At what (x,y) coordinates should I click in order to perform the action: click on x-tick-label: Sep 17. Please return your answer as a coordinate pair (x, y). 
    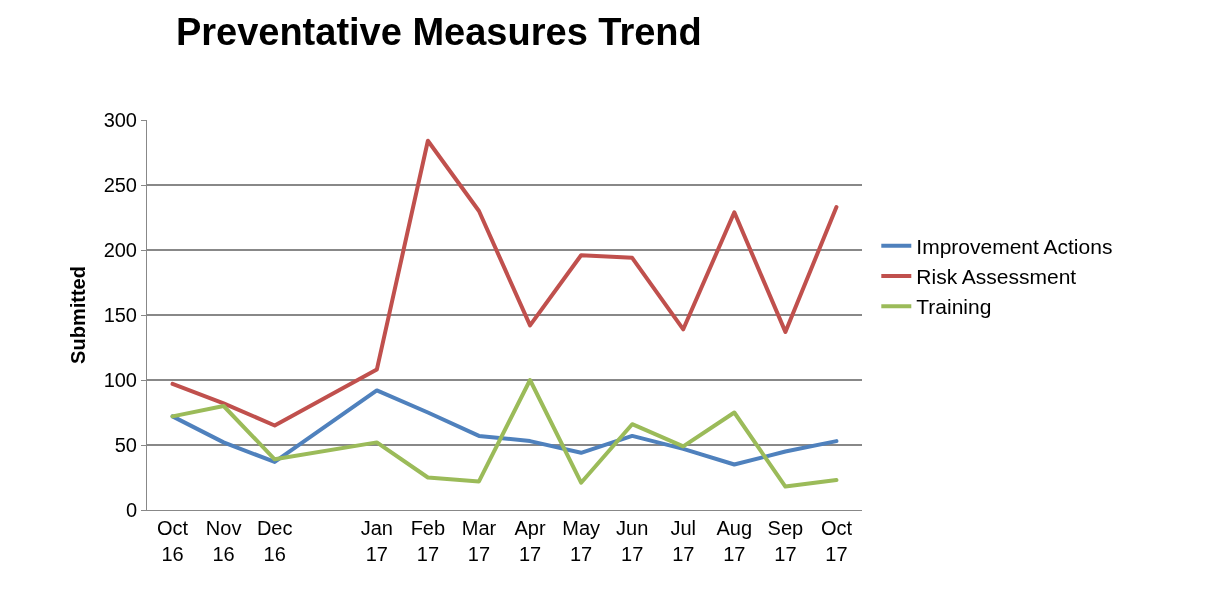
    Looking at the image, I should click on (785, 541).